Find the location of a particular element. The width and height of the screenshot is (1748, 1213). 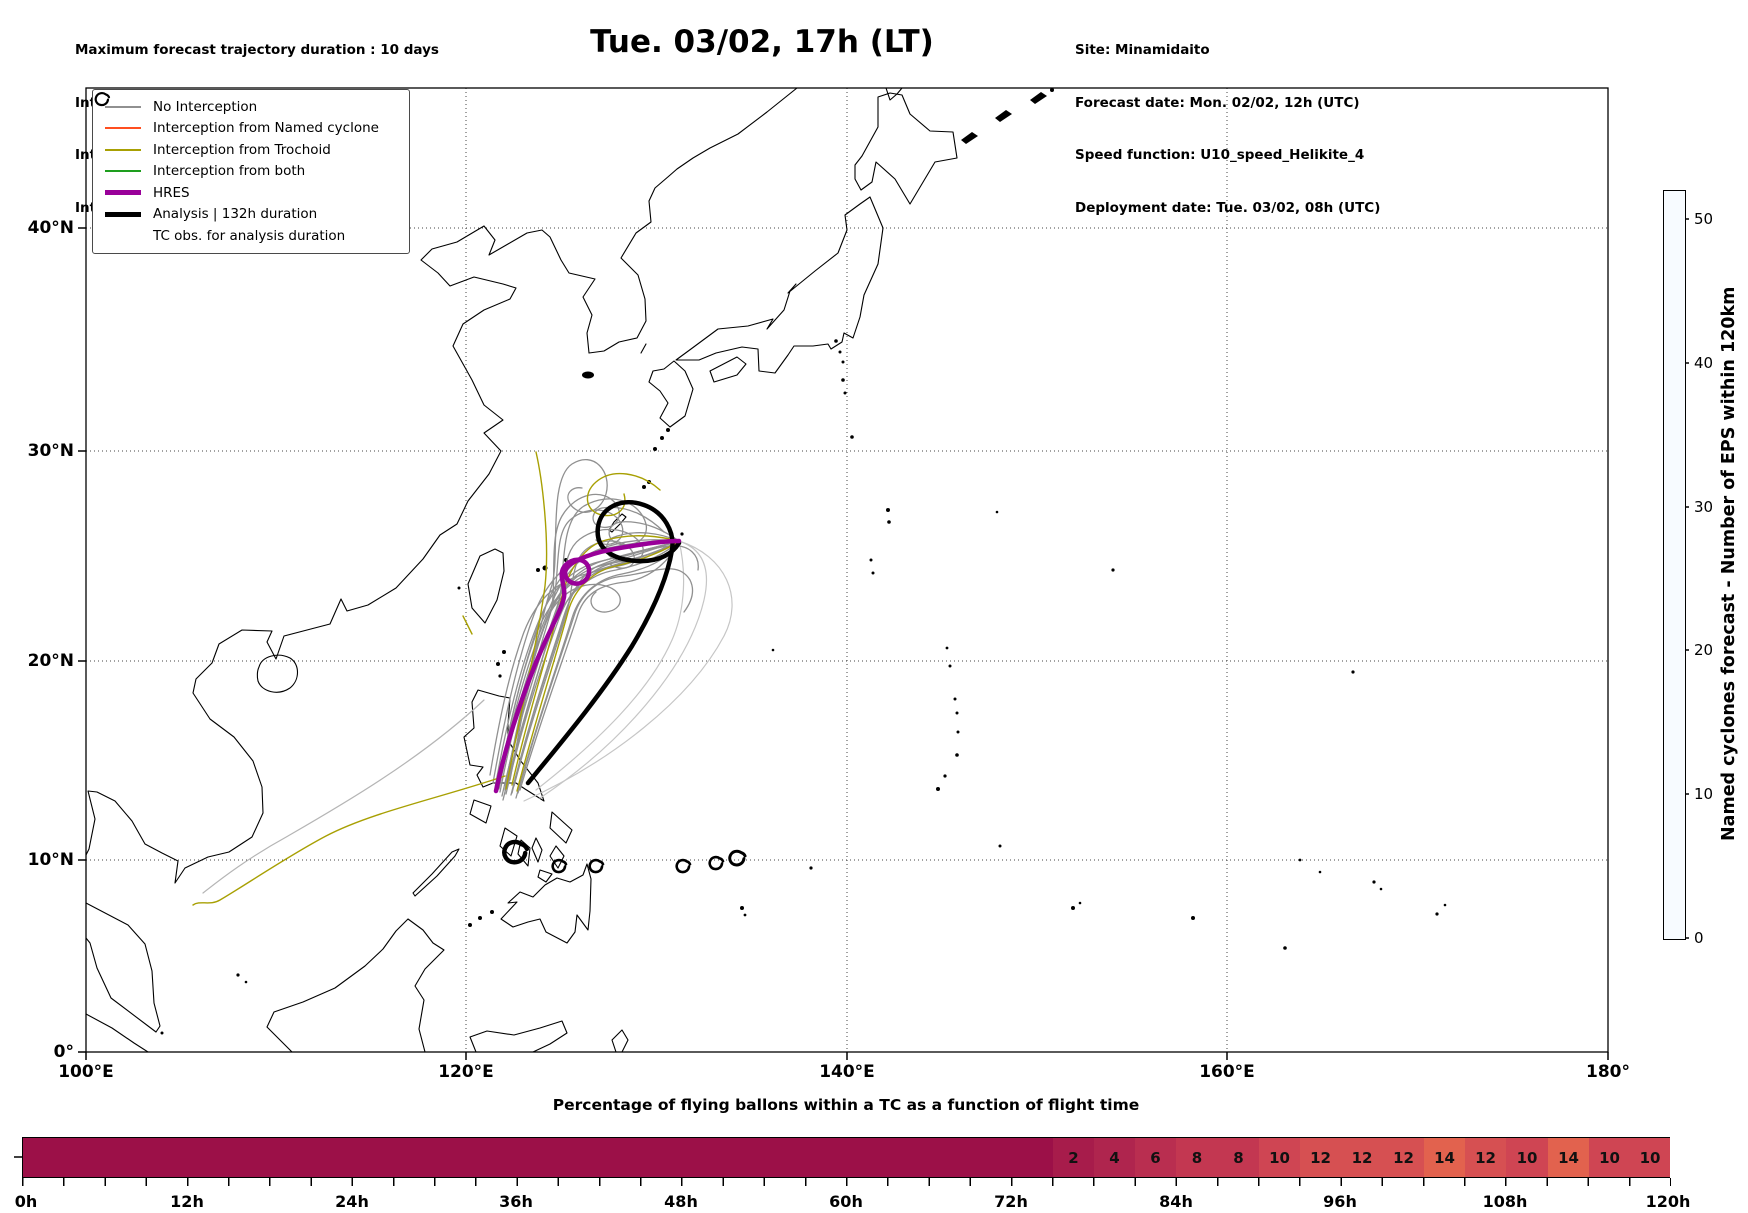

colorbar is located at coordinates (1674, 565).